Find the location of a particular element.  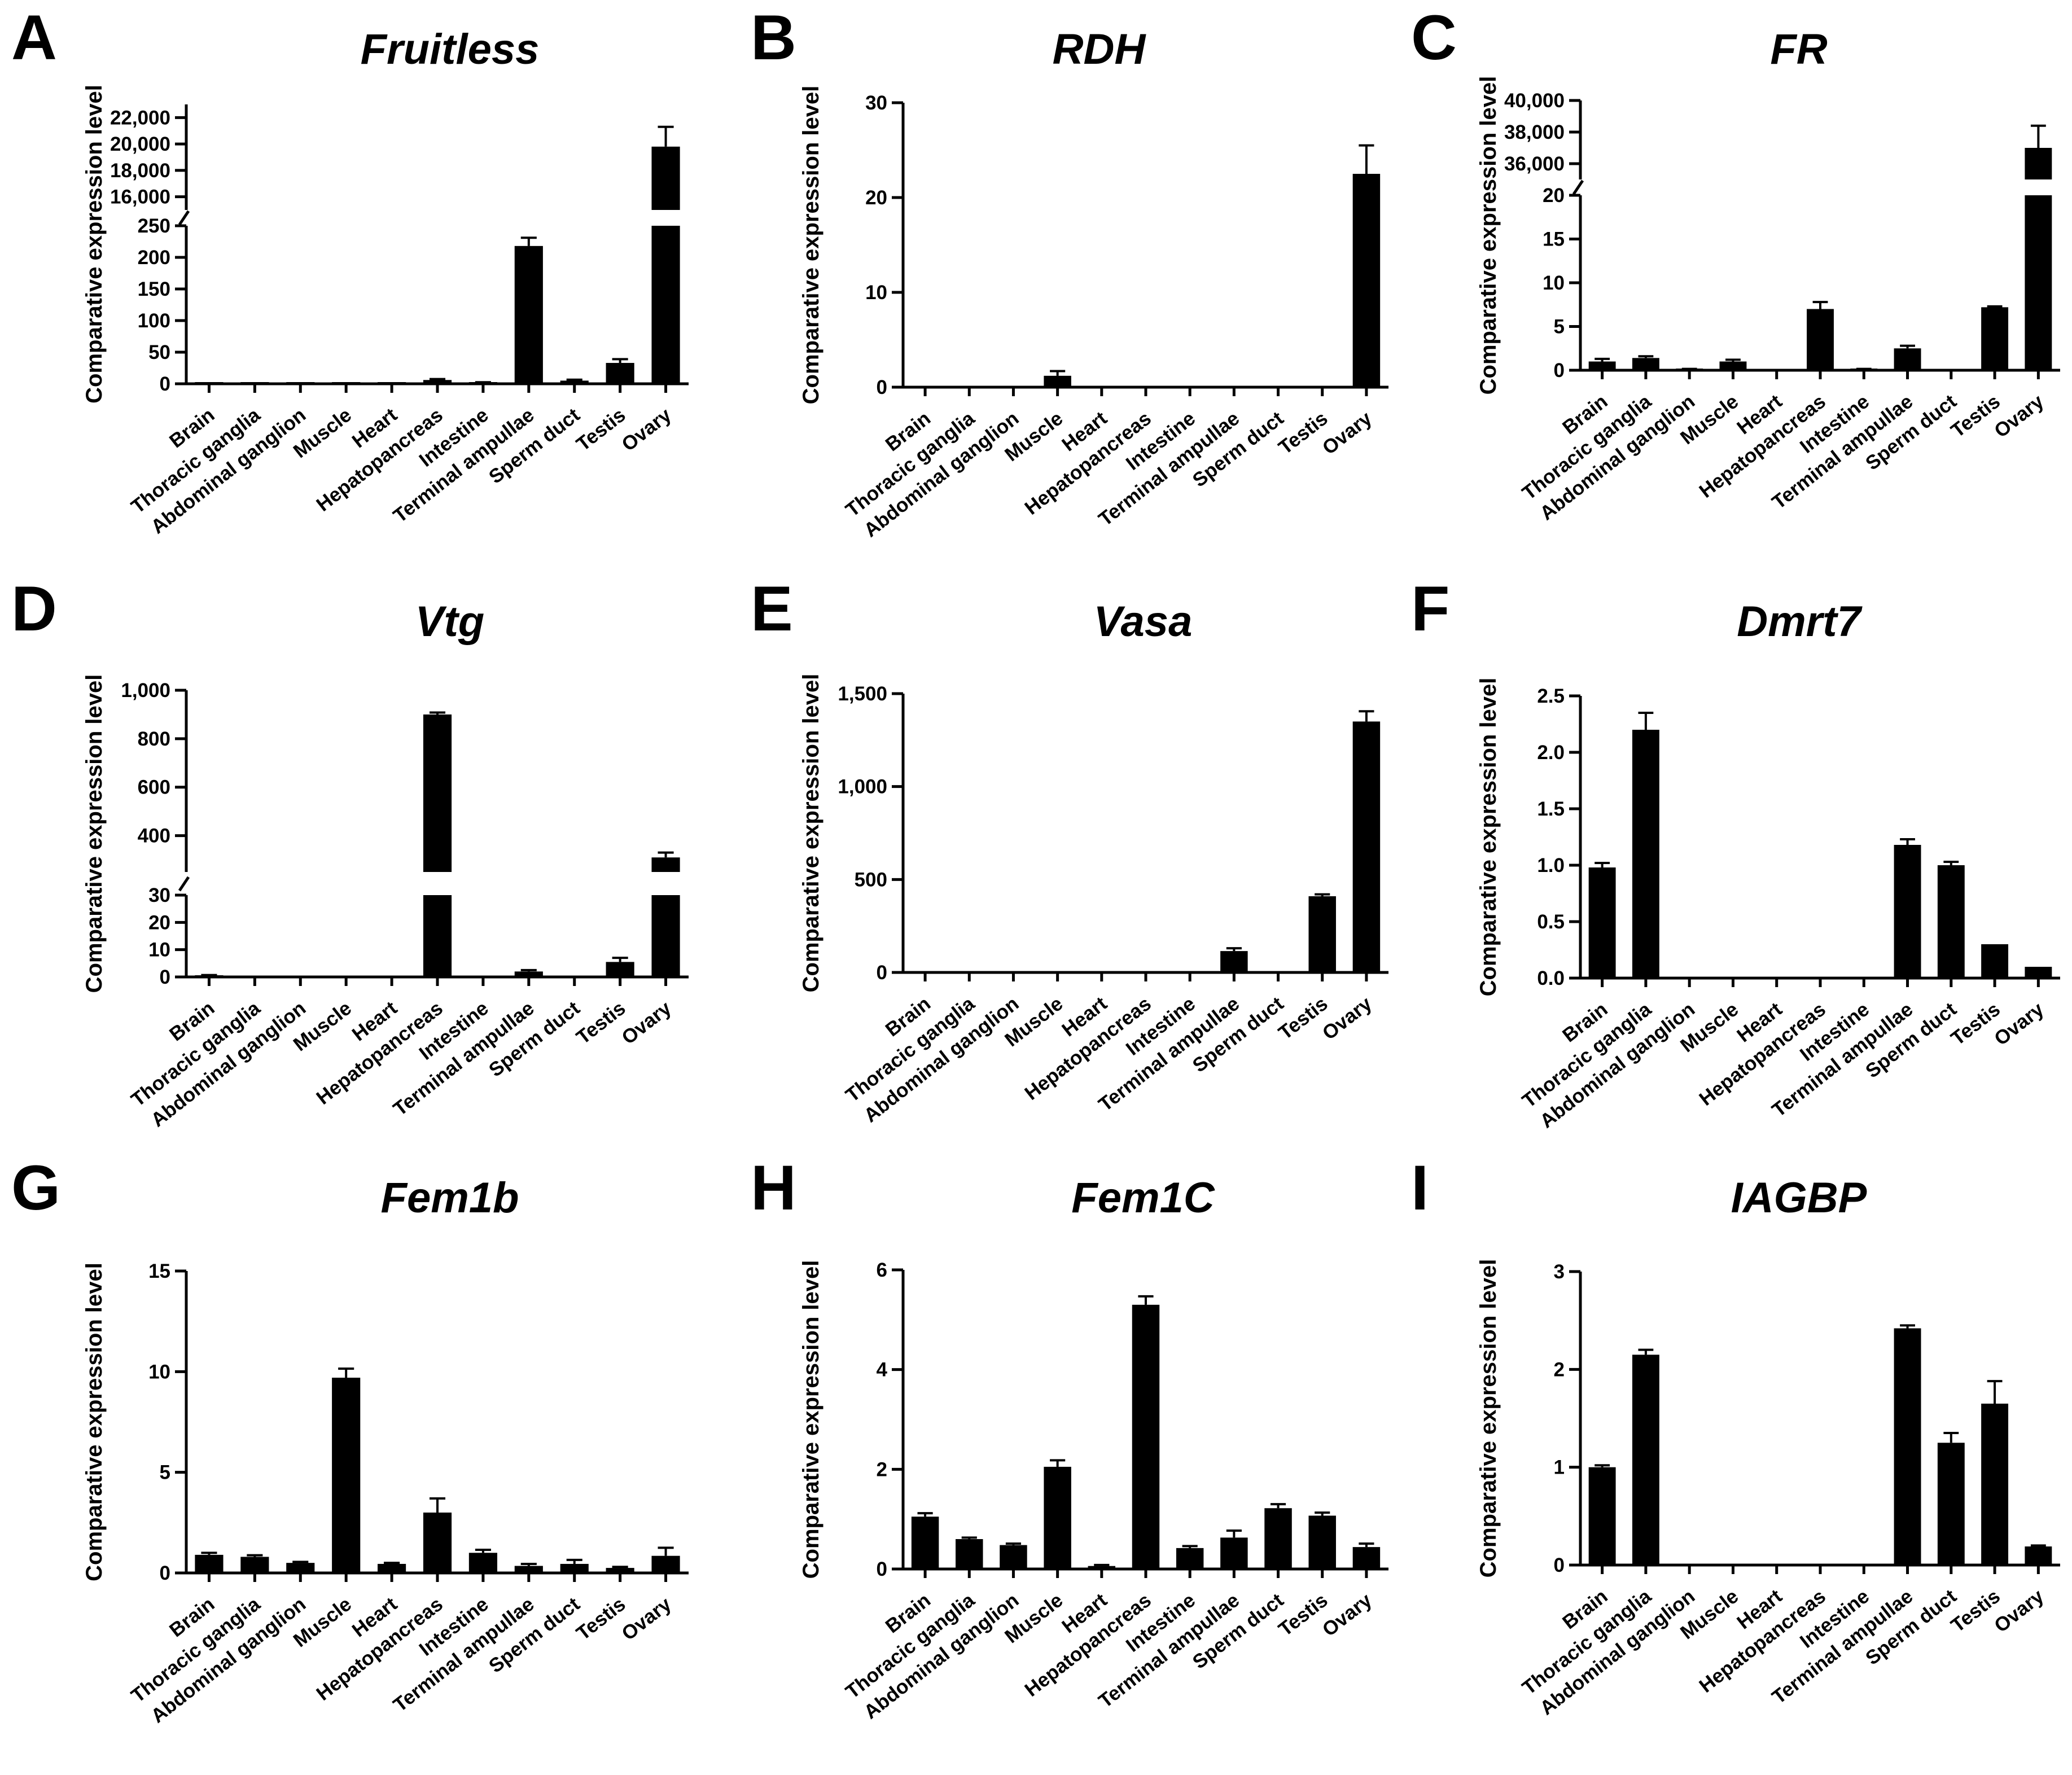

y-tick-label: 400 is located at coordinates (154, 836).